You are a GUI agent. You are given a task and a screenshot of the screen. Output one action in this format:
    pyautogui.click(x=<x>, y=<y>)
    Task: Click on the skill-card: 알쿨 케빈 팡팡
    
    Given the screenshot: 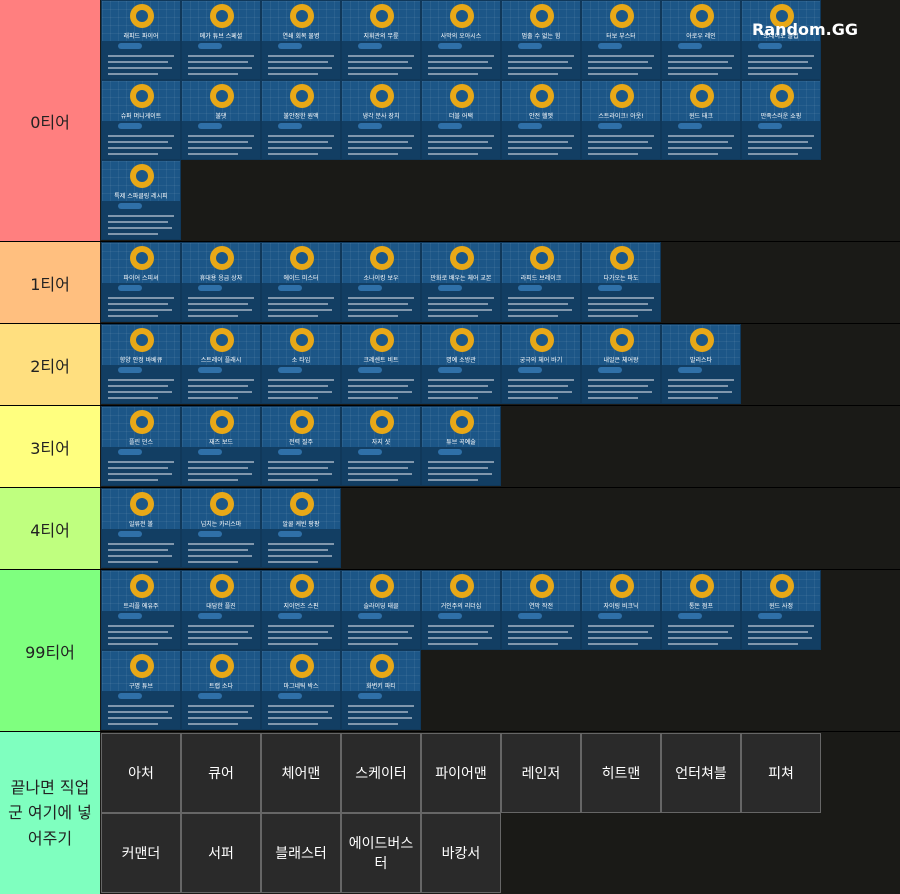 What is the action you would take?
    pyautogui.click(x=301, y=528)
    